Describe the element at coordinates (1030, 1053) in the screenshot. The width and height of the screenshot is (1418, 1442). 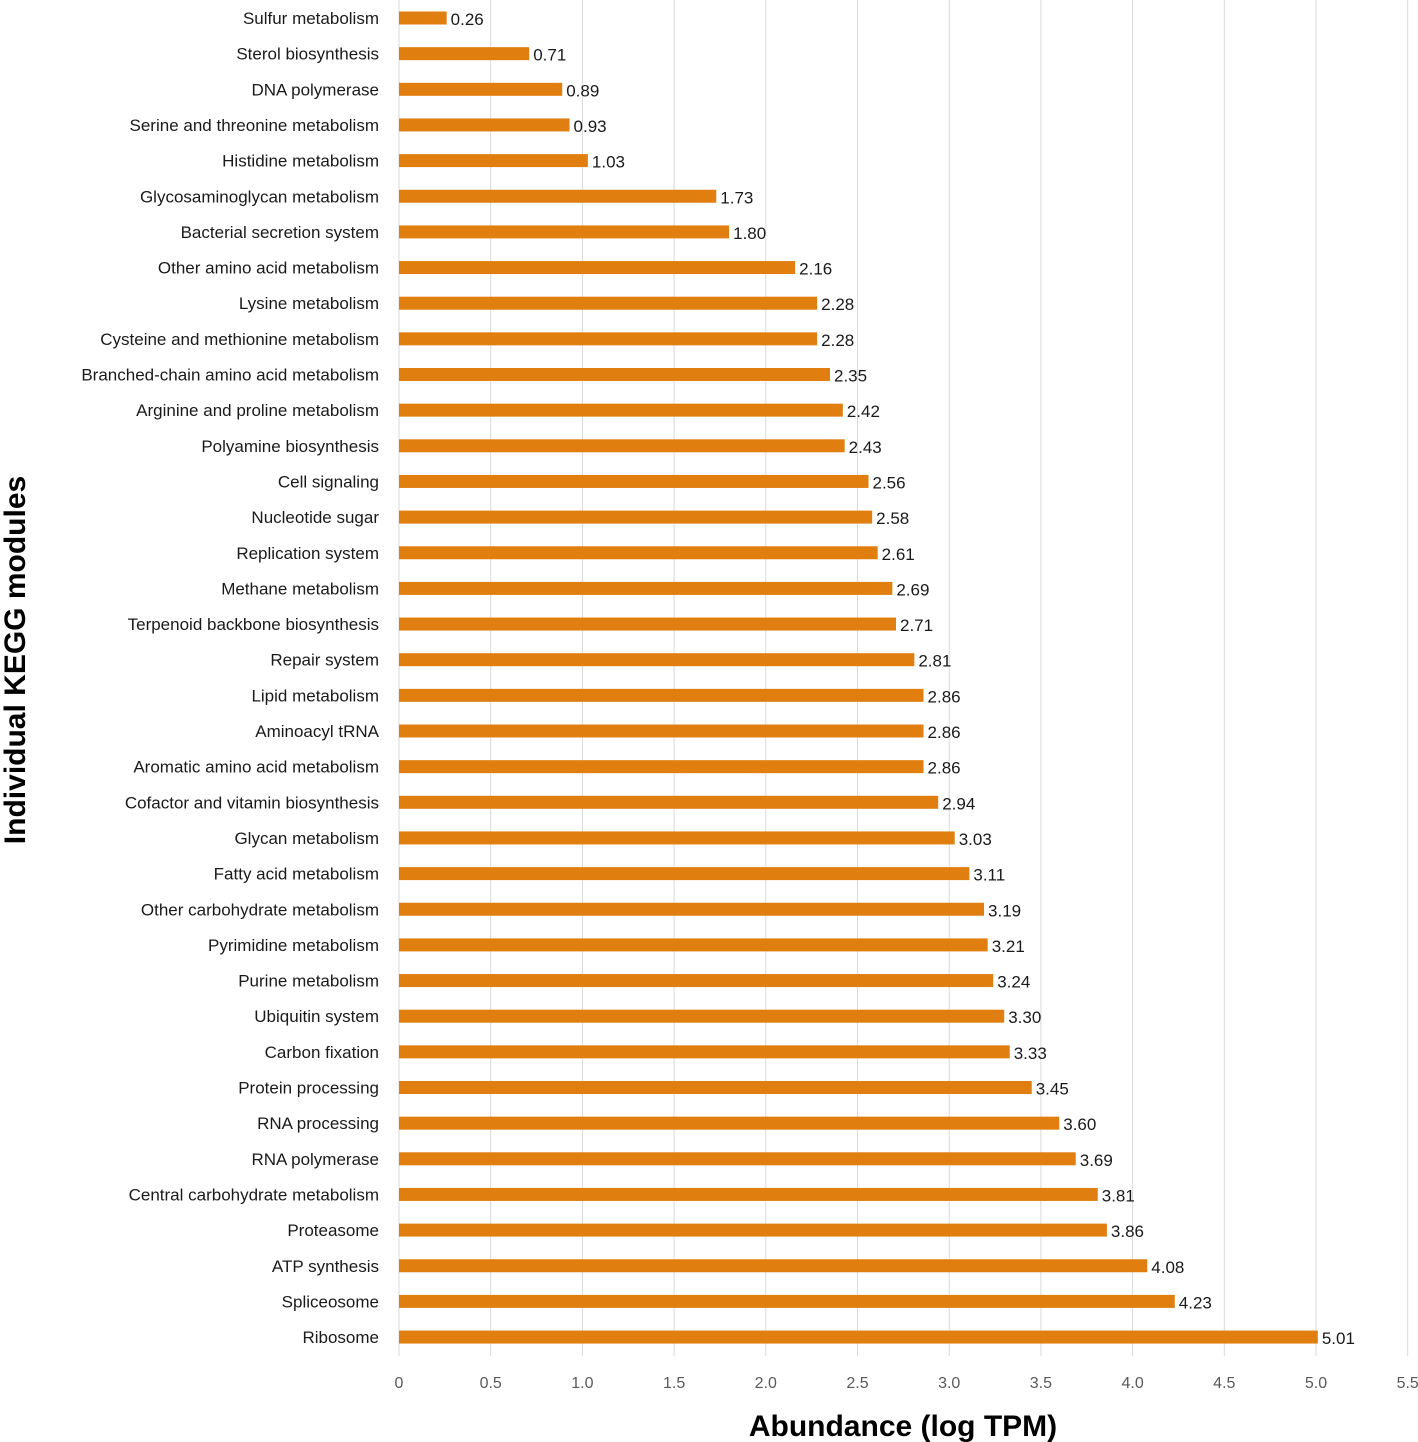
I see `bar-value-label: 3.33` at that location.